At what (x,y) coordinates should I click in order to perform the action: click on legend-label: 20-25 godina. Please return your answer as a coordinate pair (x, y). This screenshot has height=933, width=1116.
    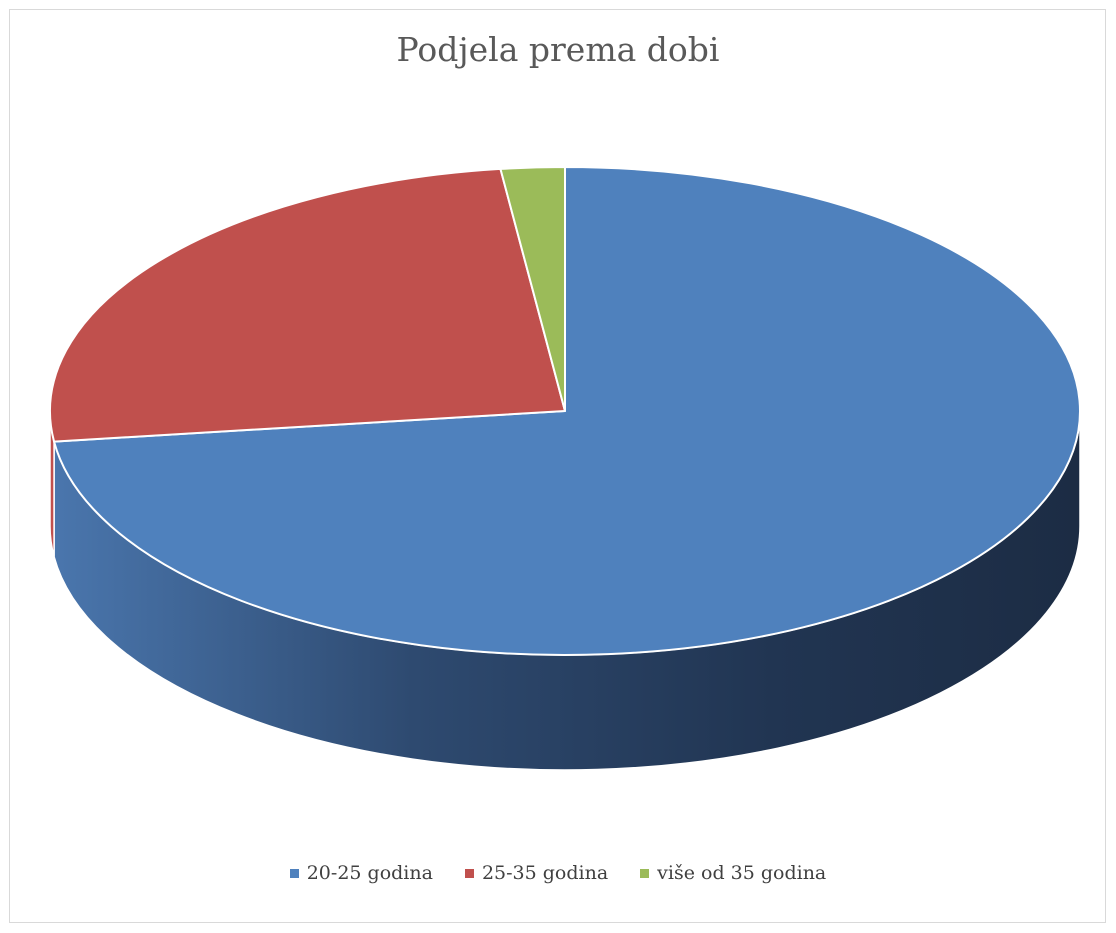
    Looking at the image, I should click on (369, 873).